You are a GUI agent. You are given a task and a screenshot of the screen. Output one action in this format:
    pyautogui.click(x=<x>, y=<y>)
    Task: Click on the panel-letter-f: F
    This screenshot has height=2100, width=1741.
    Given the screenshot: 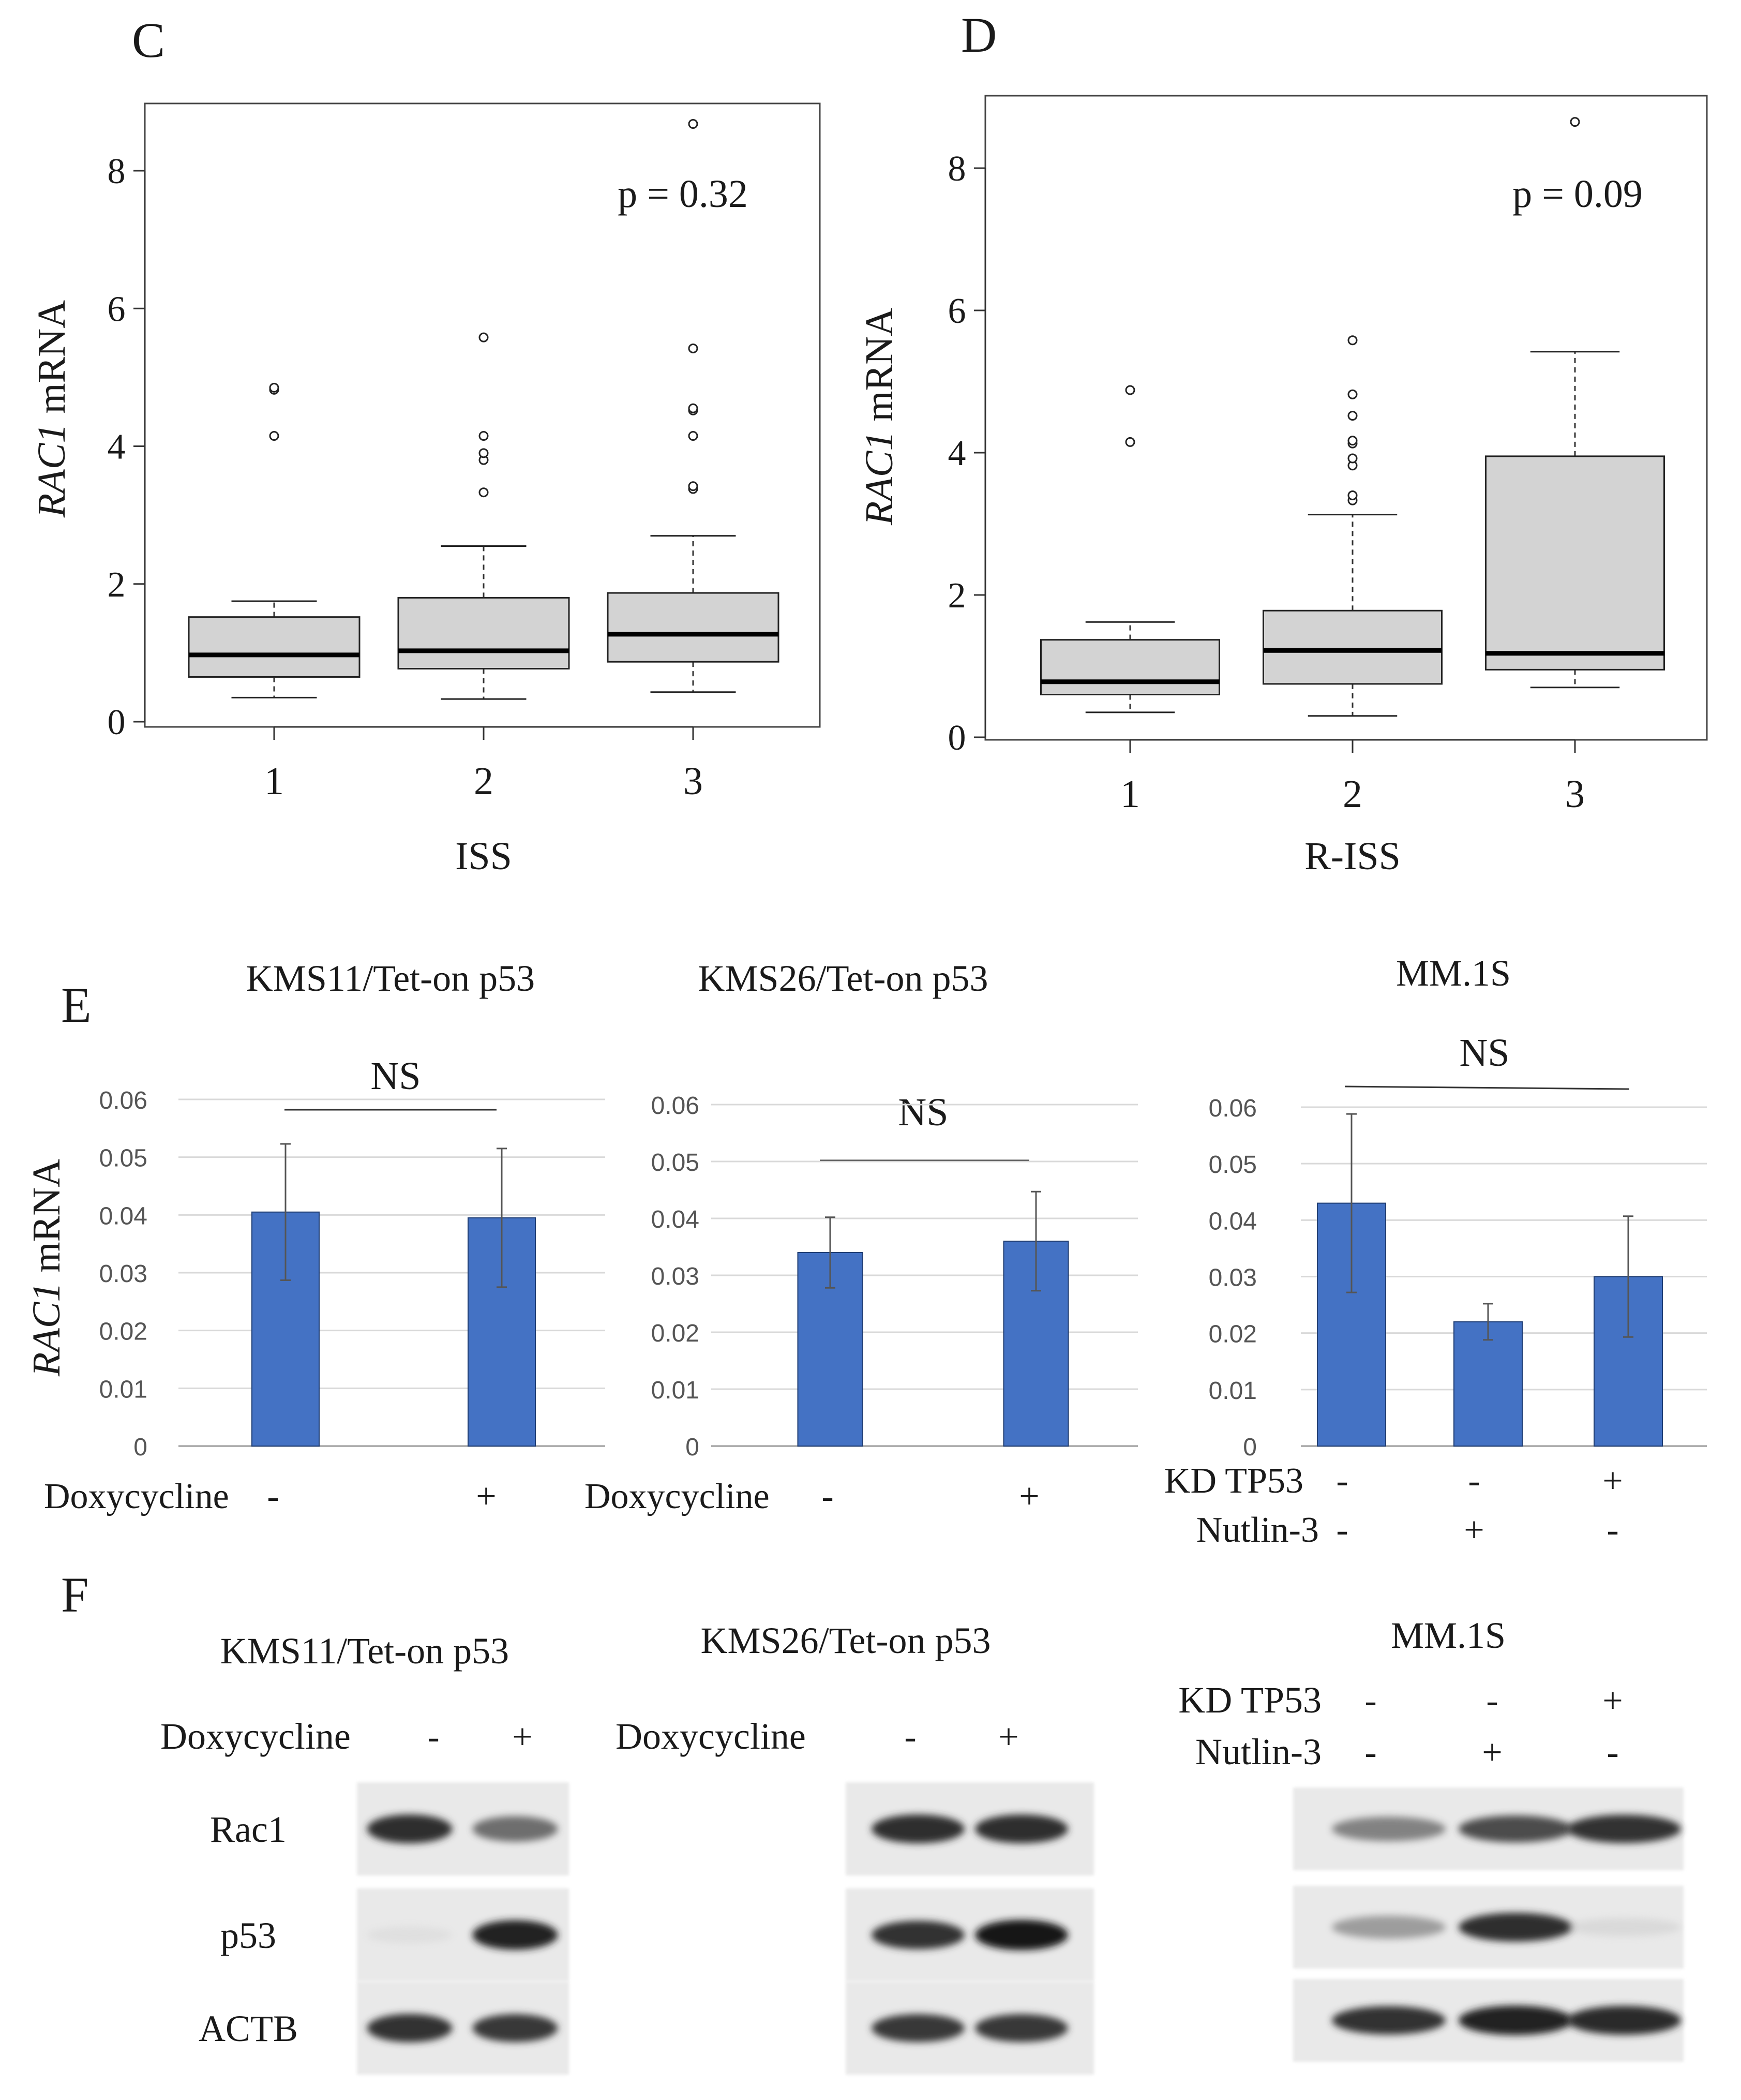 What is the action you would take?
    pyautogui.click(x=74, y=1594)
    